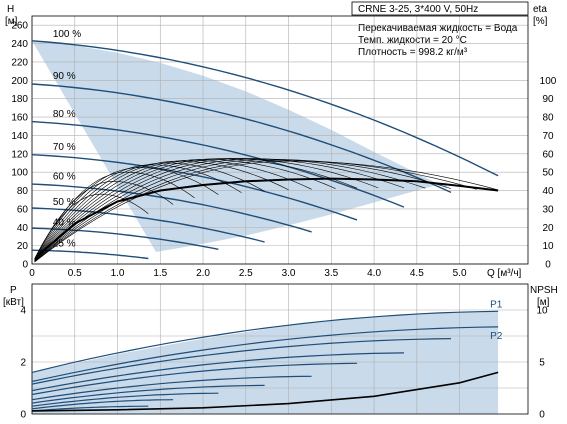 Image resolution: width=567 pixels, height=424 pixels. Describe the element at coordinates (19, 62) in the screenshot. I see `y-tick-label: 220` at that location.